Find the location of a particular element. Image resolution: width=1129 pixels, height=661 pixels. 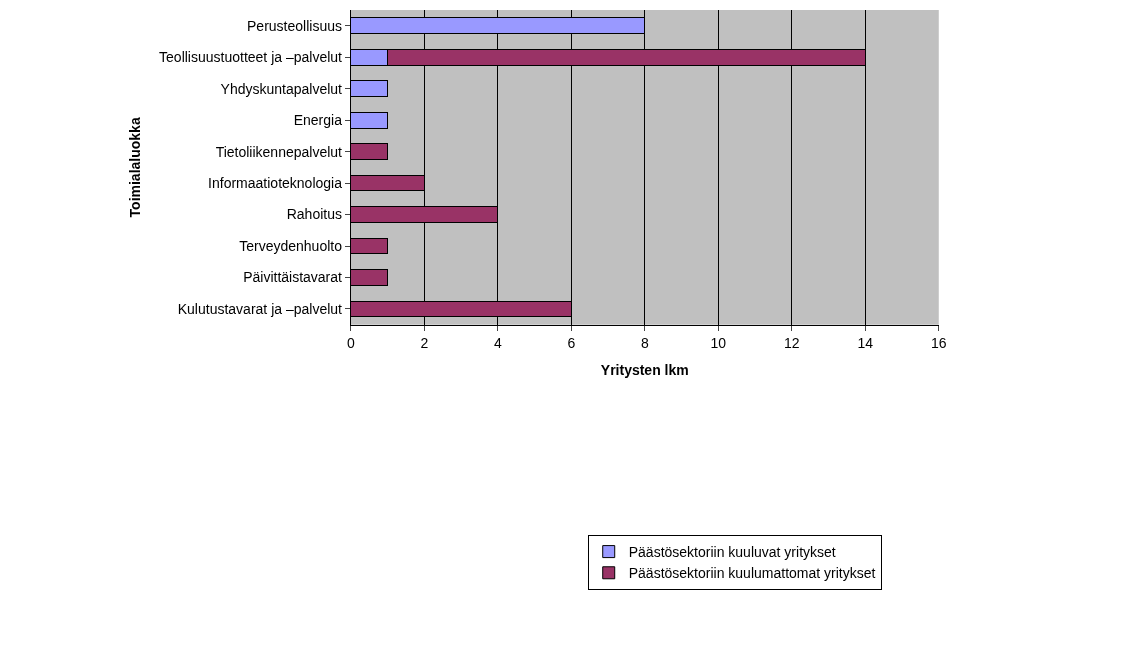

y-tick-label: Tietoliikennepalvelut is located at coordinates (279, 151).